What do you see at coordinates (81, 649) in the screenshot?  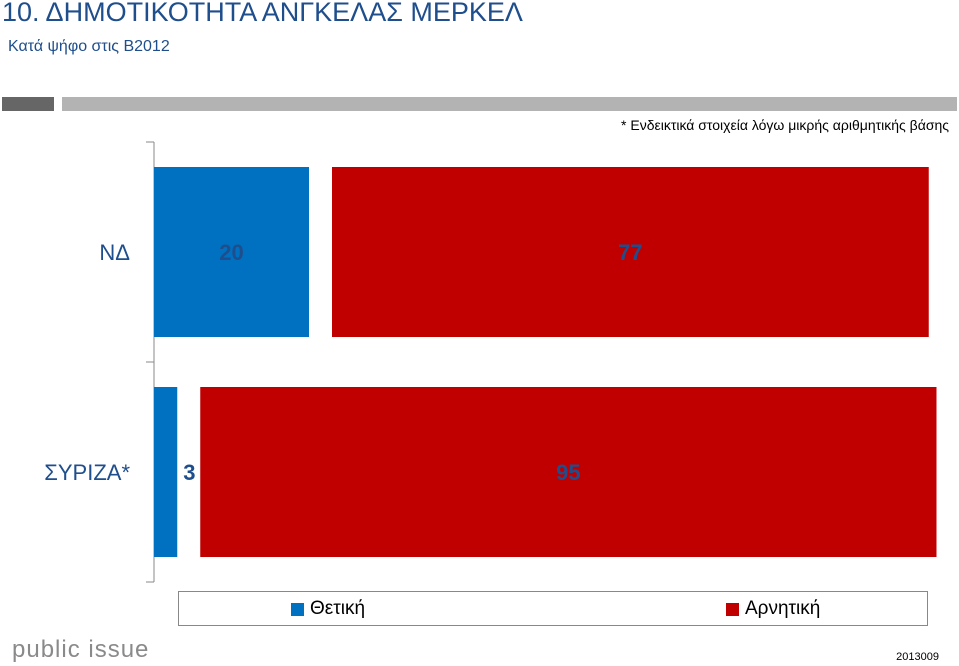 I see `brand-logo: public issue` at bounding box center [81, 649].